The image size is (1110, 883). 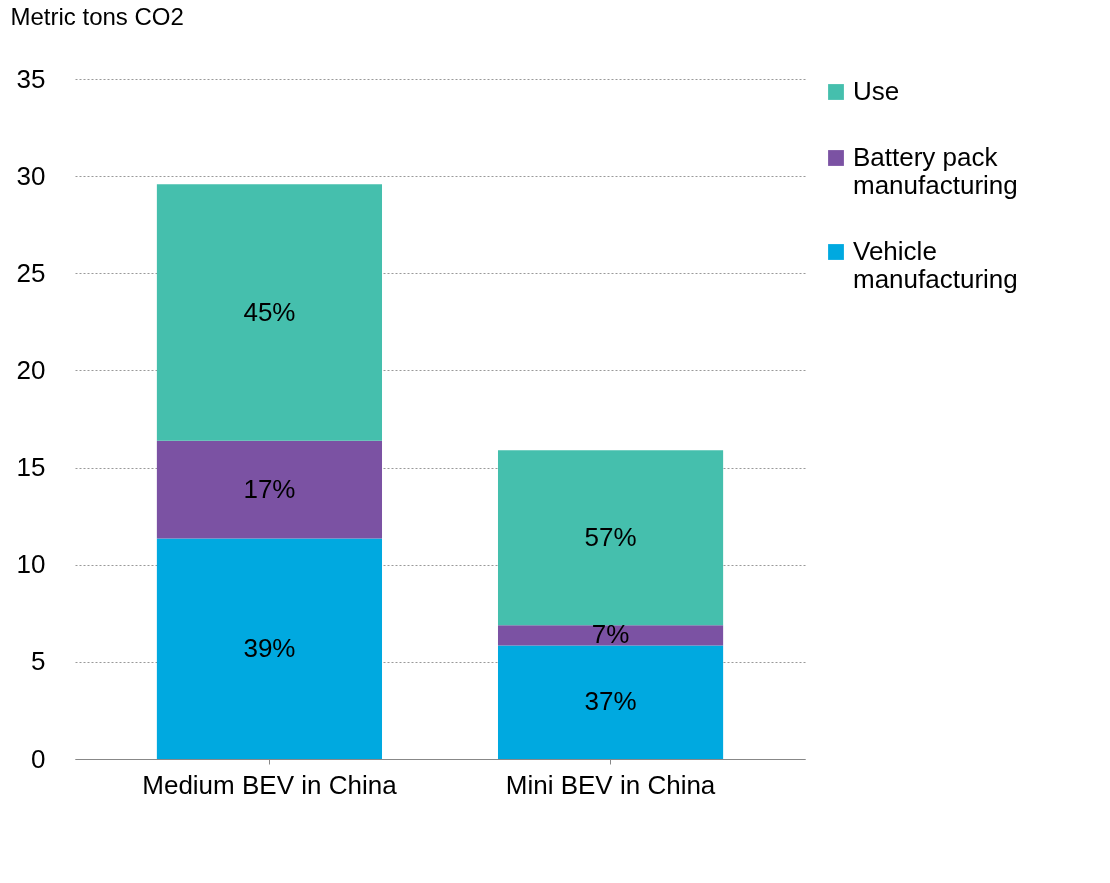 I want to click on x-tick-label: Mini BEV in China, so click(x=610, y=784).